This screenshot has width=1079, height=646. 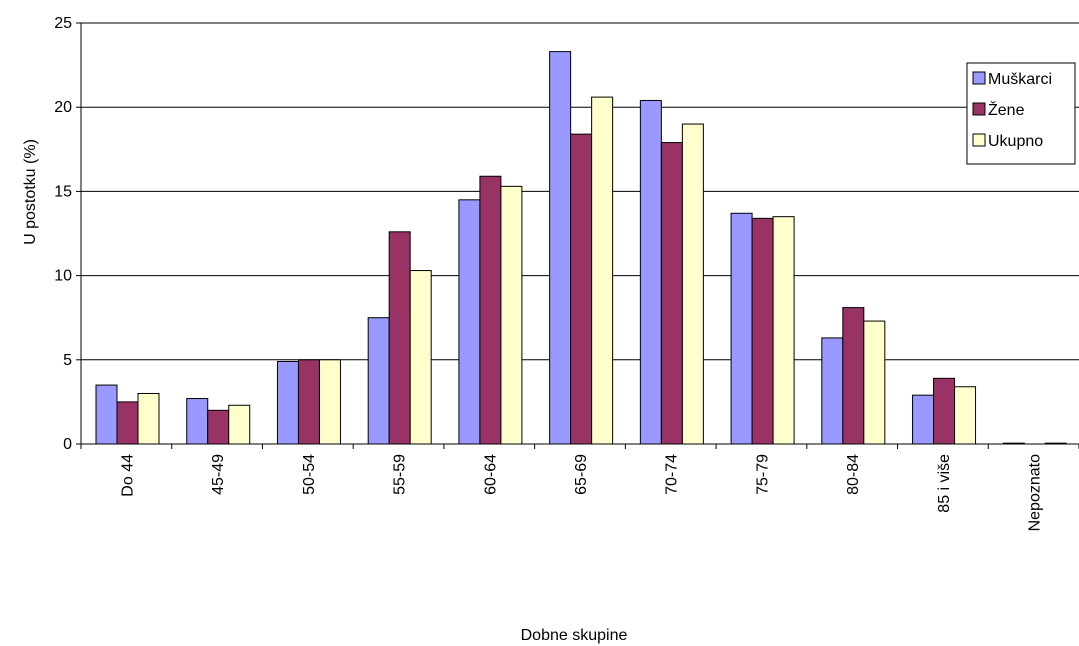 I want to click on legend-label: Žene, so click(x=1006, y=109).